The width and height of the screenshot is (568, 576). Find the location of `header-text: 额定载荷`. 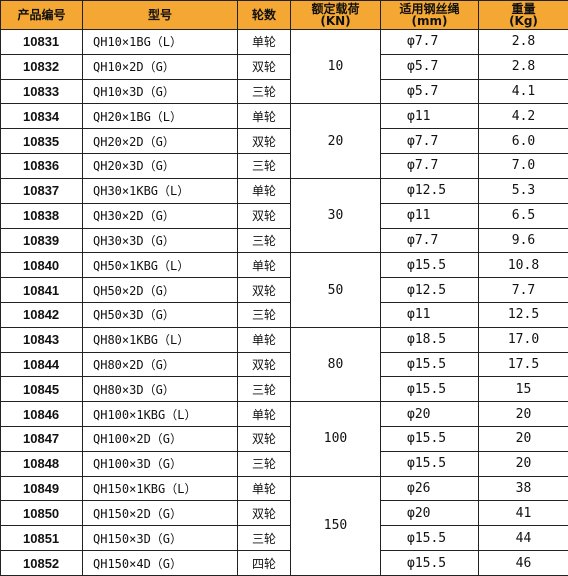

header-text: 额定载荷 is located at coordinates (335, 9).